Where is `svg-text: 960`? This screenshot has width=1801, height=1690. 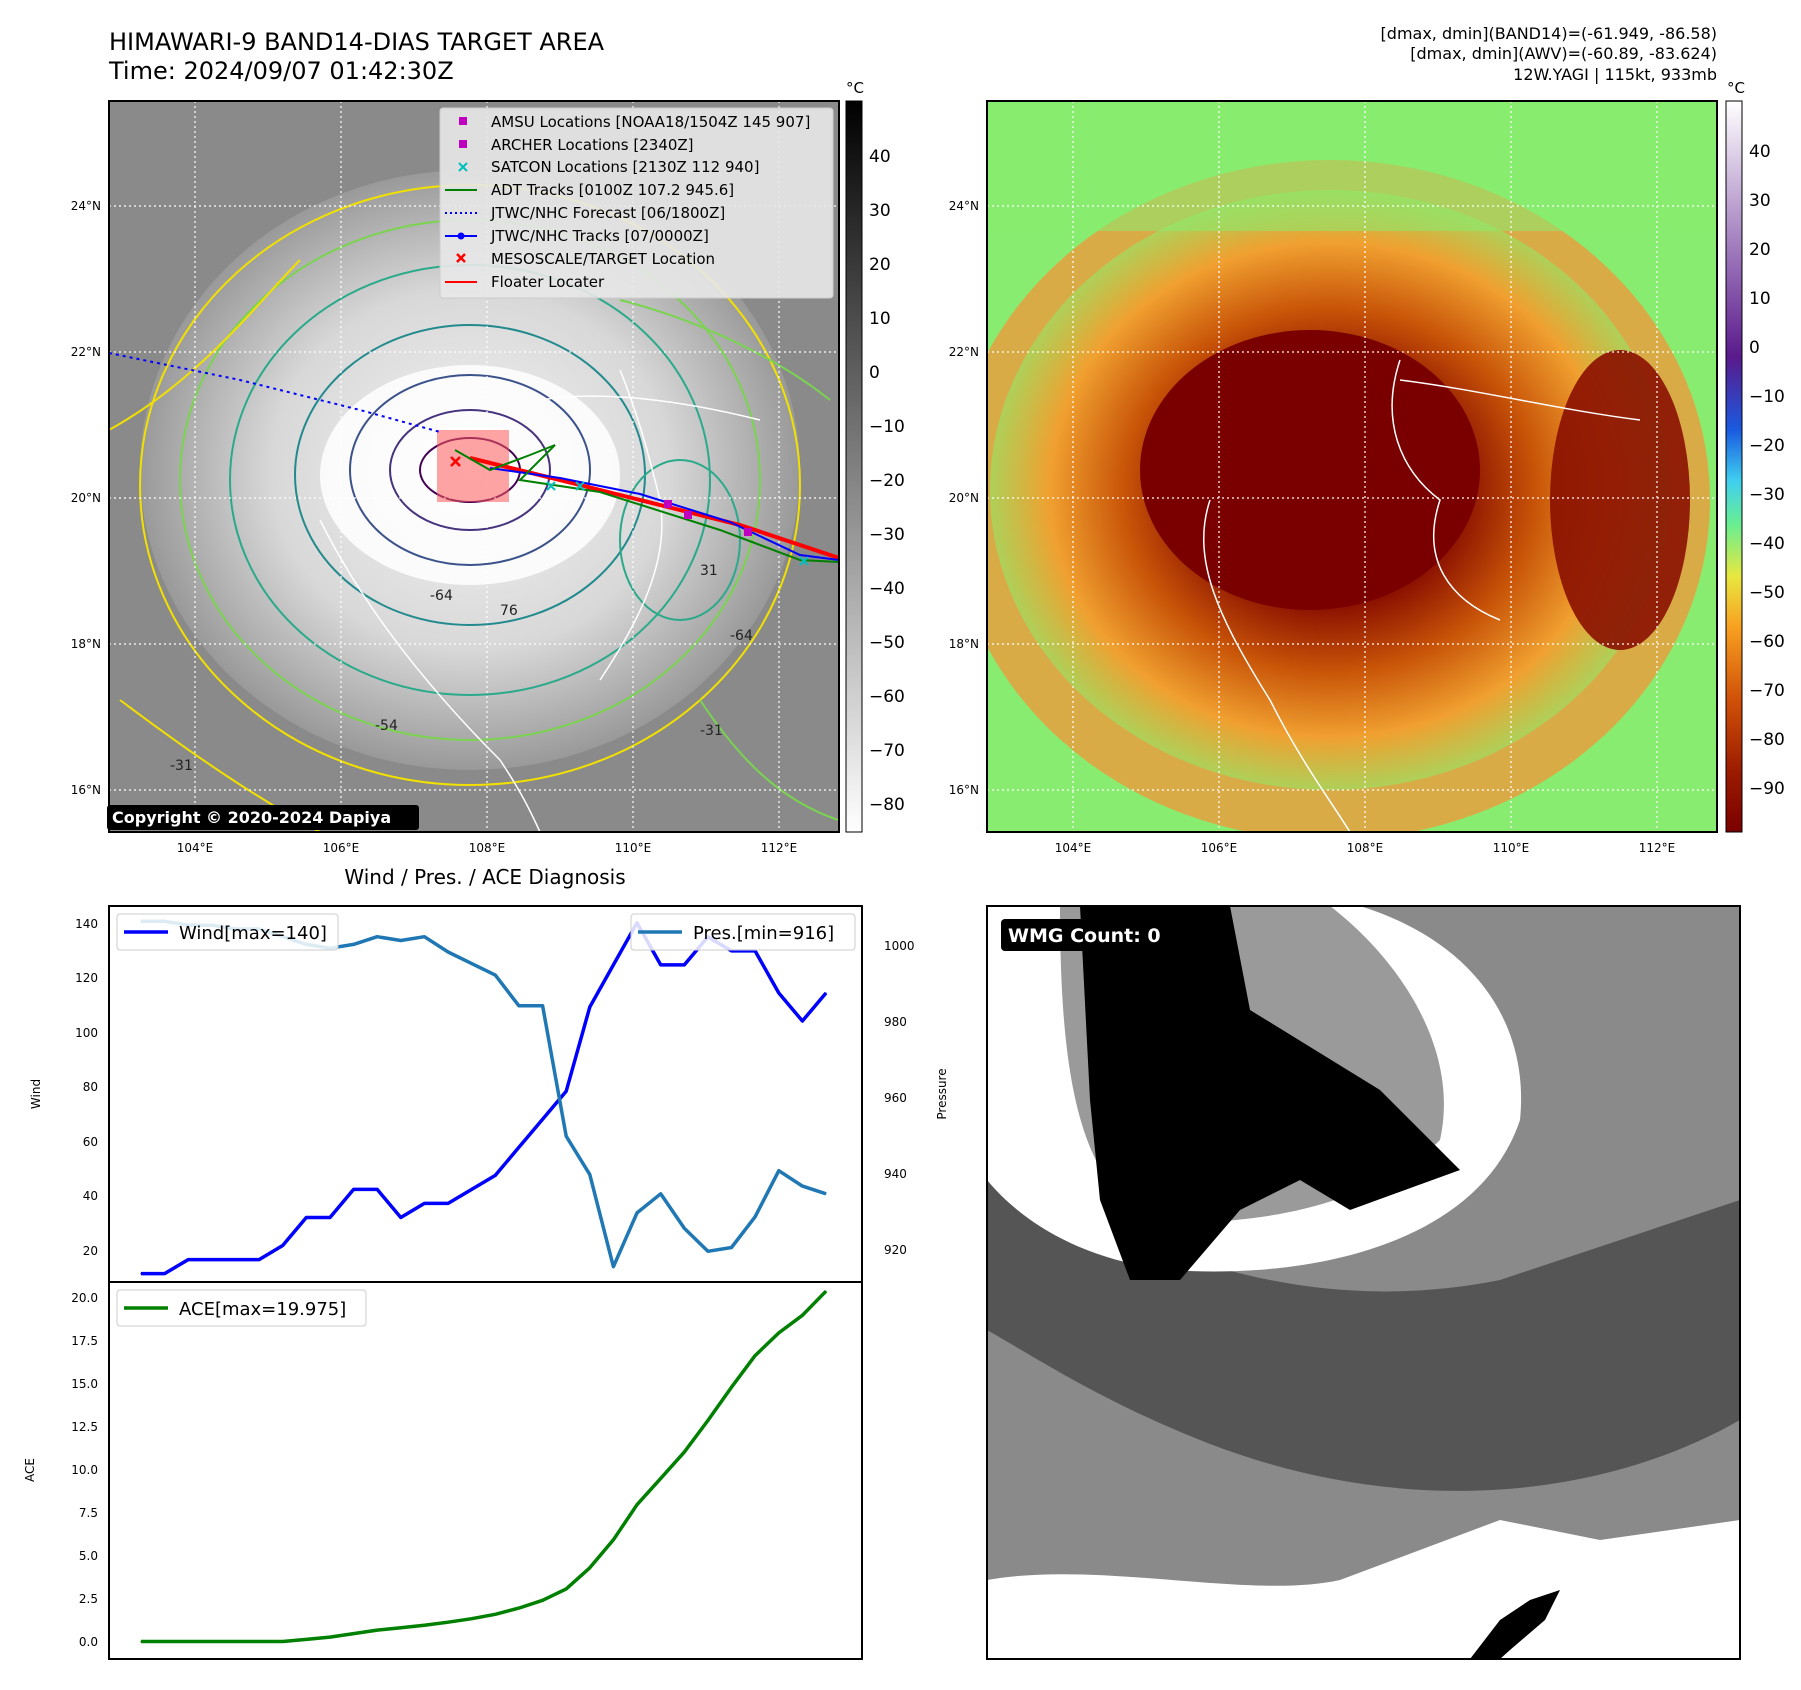 svg-text: 960 is located at coordinates (895, 1098).